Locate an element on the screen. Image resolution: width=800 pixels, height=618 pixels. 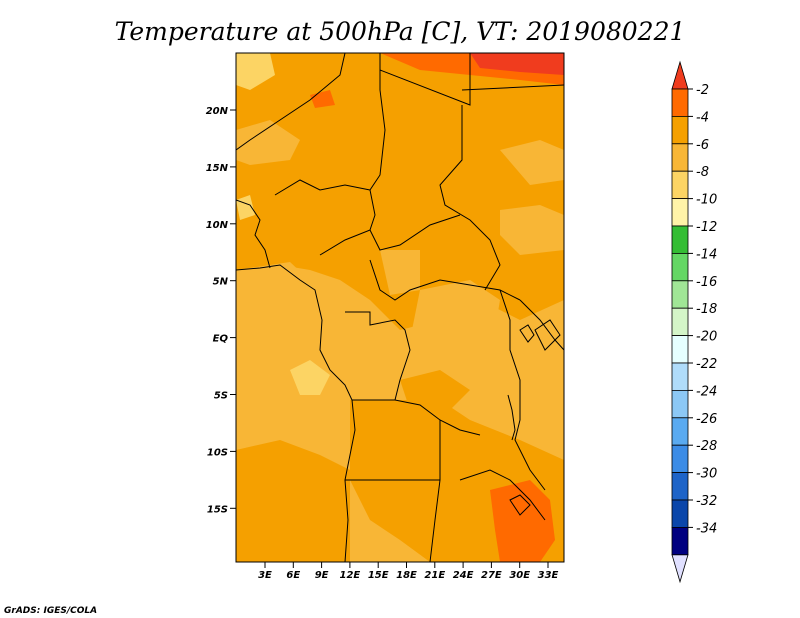
latitude-axis: 20N 15N 10N 5N EQ 5S 10S 15S is located at coordinates (221, 310).